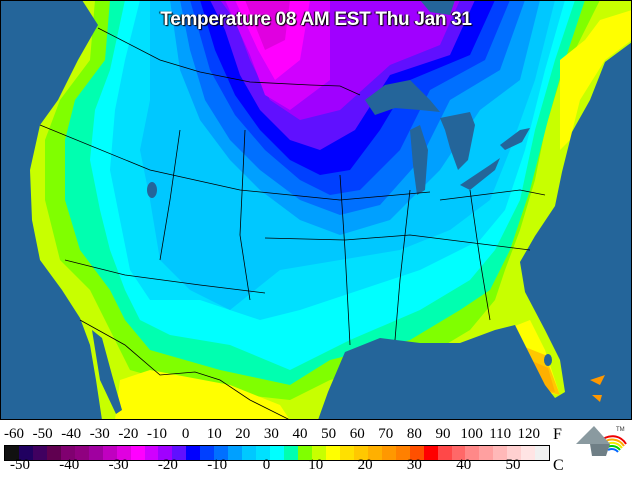  What do you see at coordinates (464, 465) in the screenshot?
I see `celsius-tick-label: 40` at bounding box center [464, 465].